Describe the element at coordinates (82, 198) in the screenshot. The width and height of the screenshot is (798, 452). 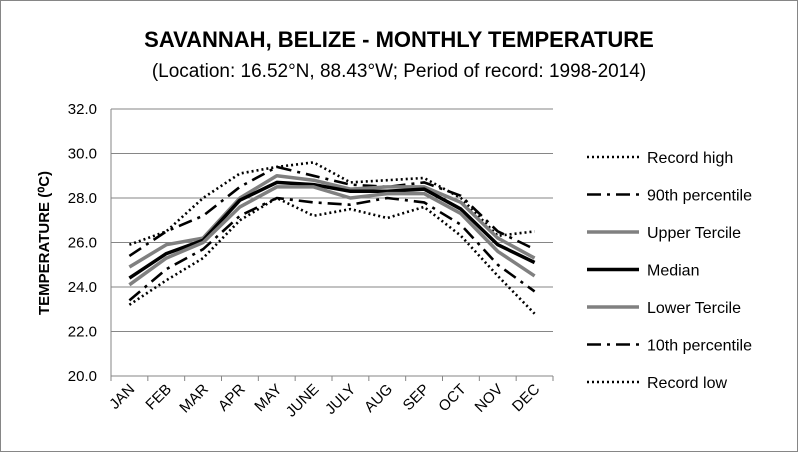
I see `y-tick-label: 28.0` at that location.